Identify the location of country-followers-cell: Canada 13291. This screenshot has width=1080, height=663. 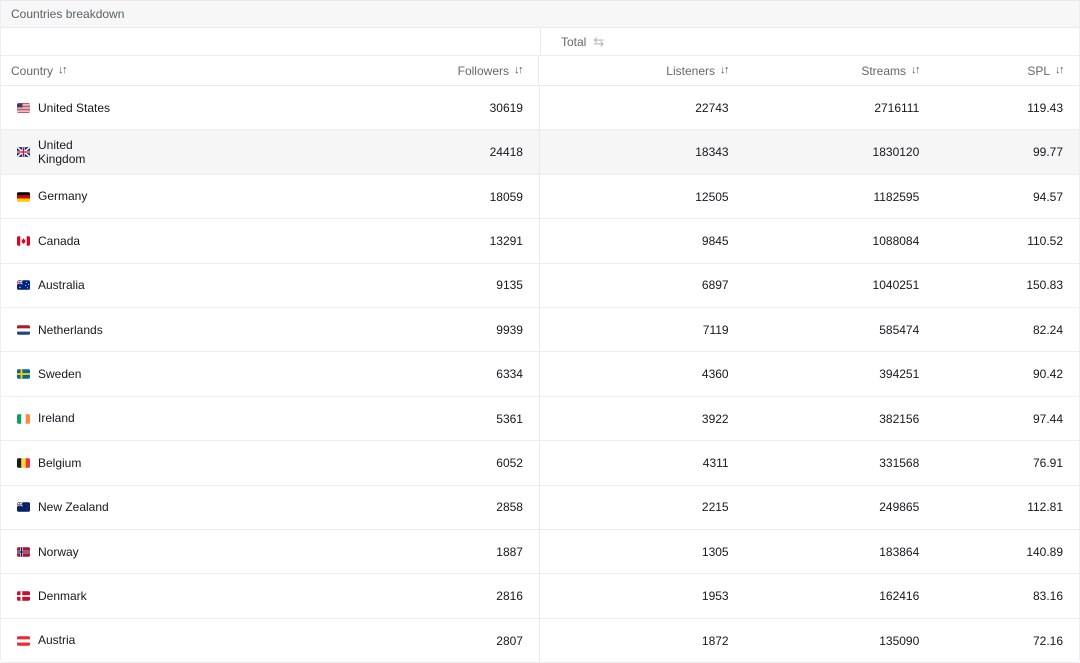
(270, 241).